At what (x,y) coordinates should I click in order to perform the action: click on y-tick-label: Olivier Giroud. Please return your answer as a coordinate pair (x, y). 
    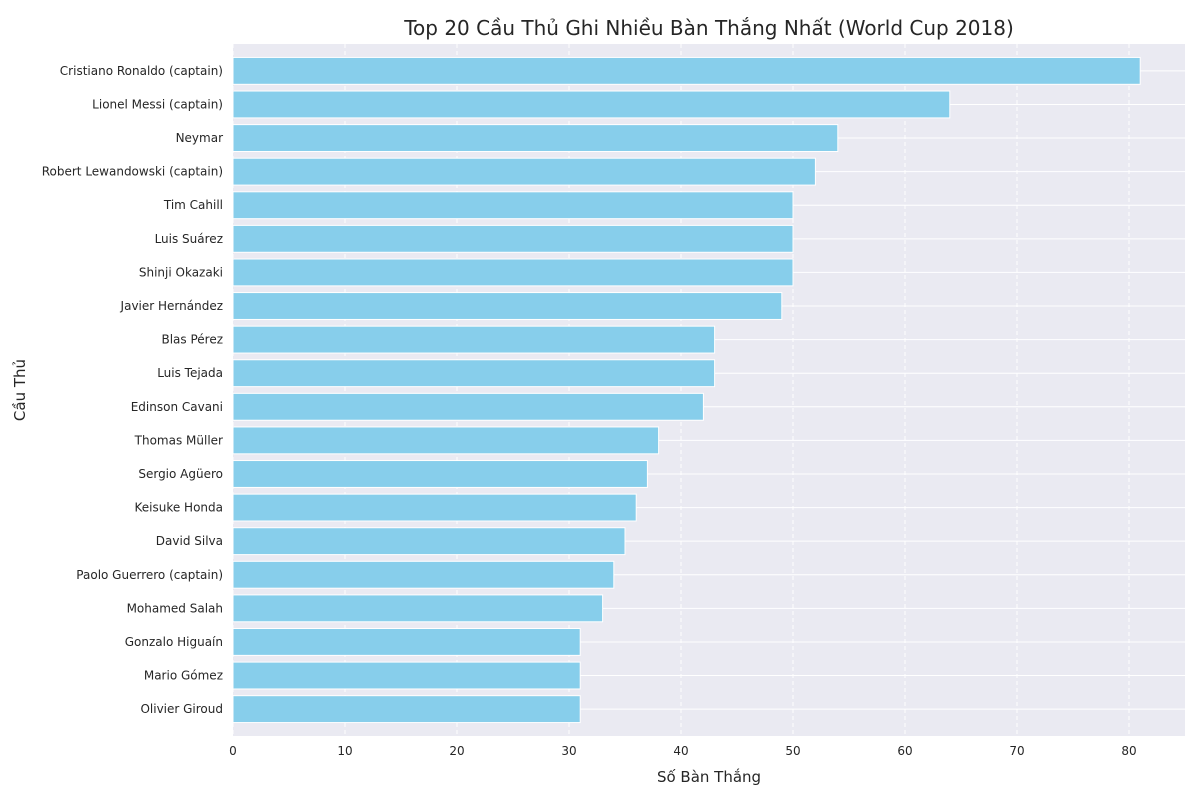
    Looking at the image, I should click on (181, 709).